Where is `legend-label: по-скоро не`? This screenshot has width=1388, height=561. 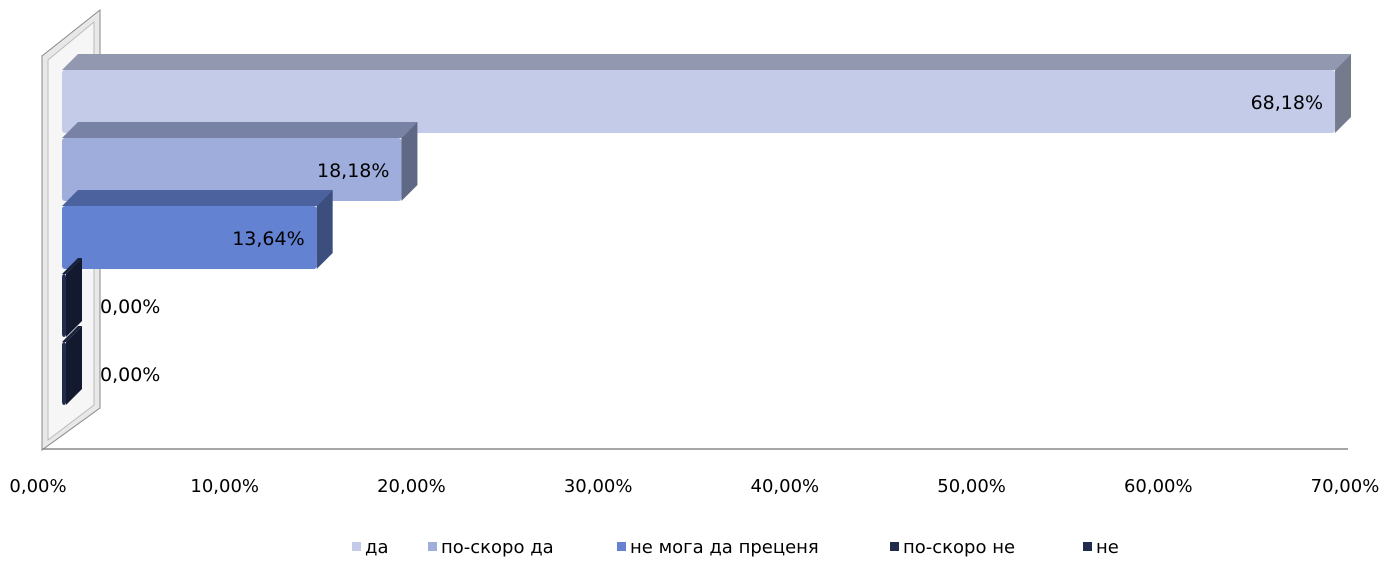 legend-label: по-скоро не is located at coordinates (959, 547).